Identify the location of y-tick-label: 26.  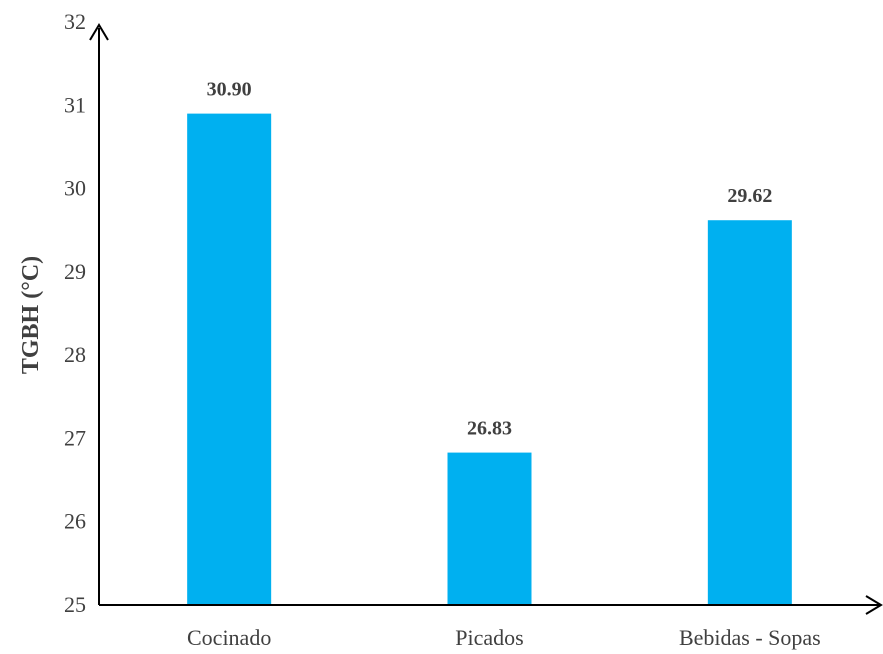
(75, 521).